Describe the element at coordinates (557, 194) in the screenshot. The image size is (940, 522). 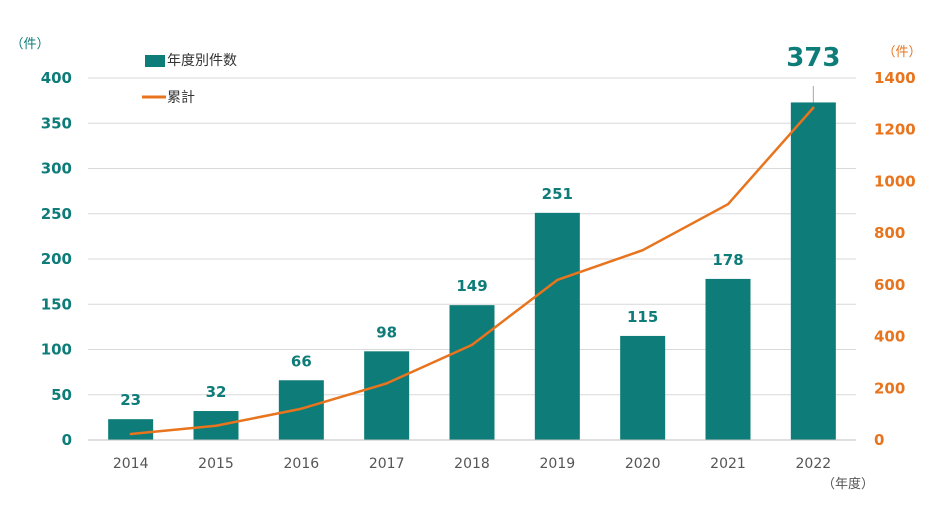
I see `data-label: 251` at that location.